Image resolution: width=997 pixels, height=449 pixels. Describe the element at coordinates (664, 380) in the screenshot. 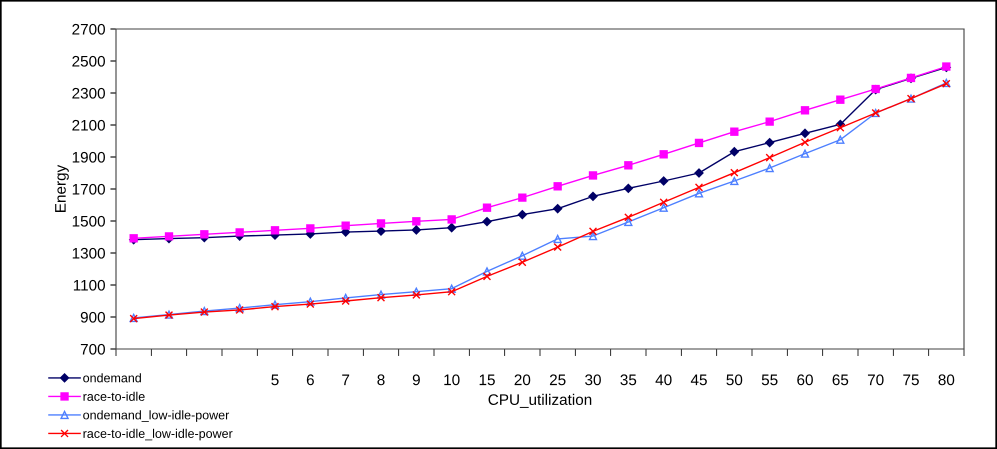

I see `x-tick-label: 40` at that location.